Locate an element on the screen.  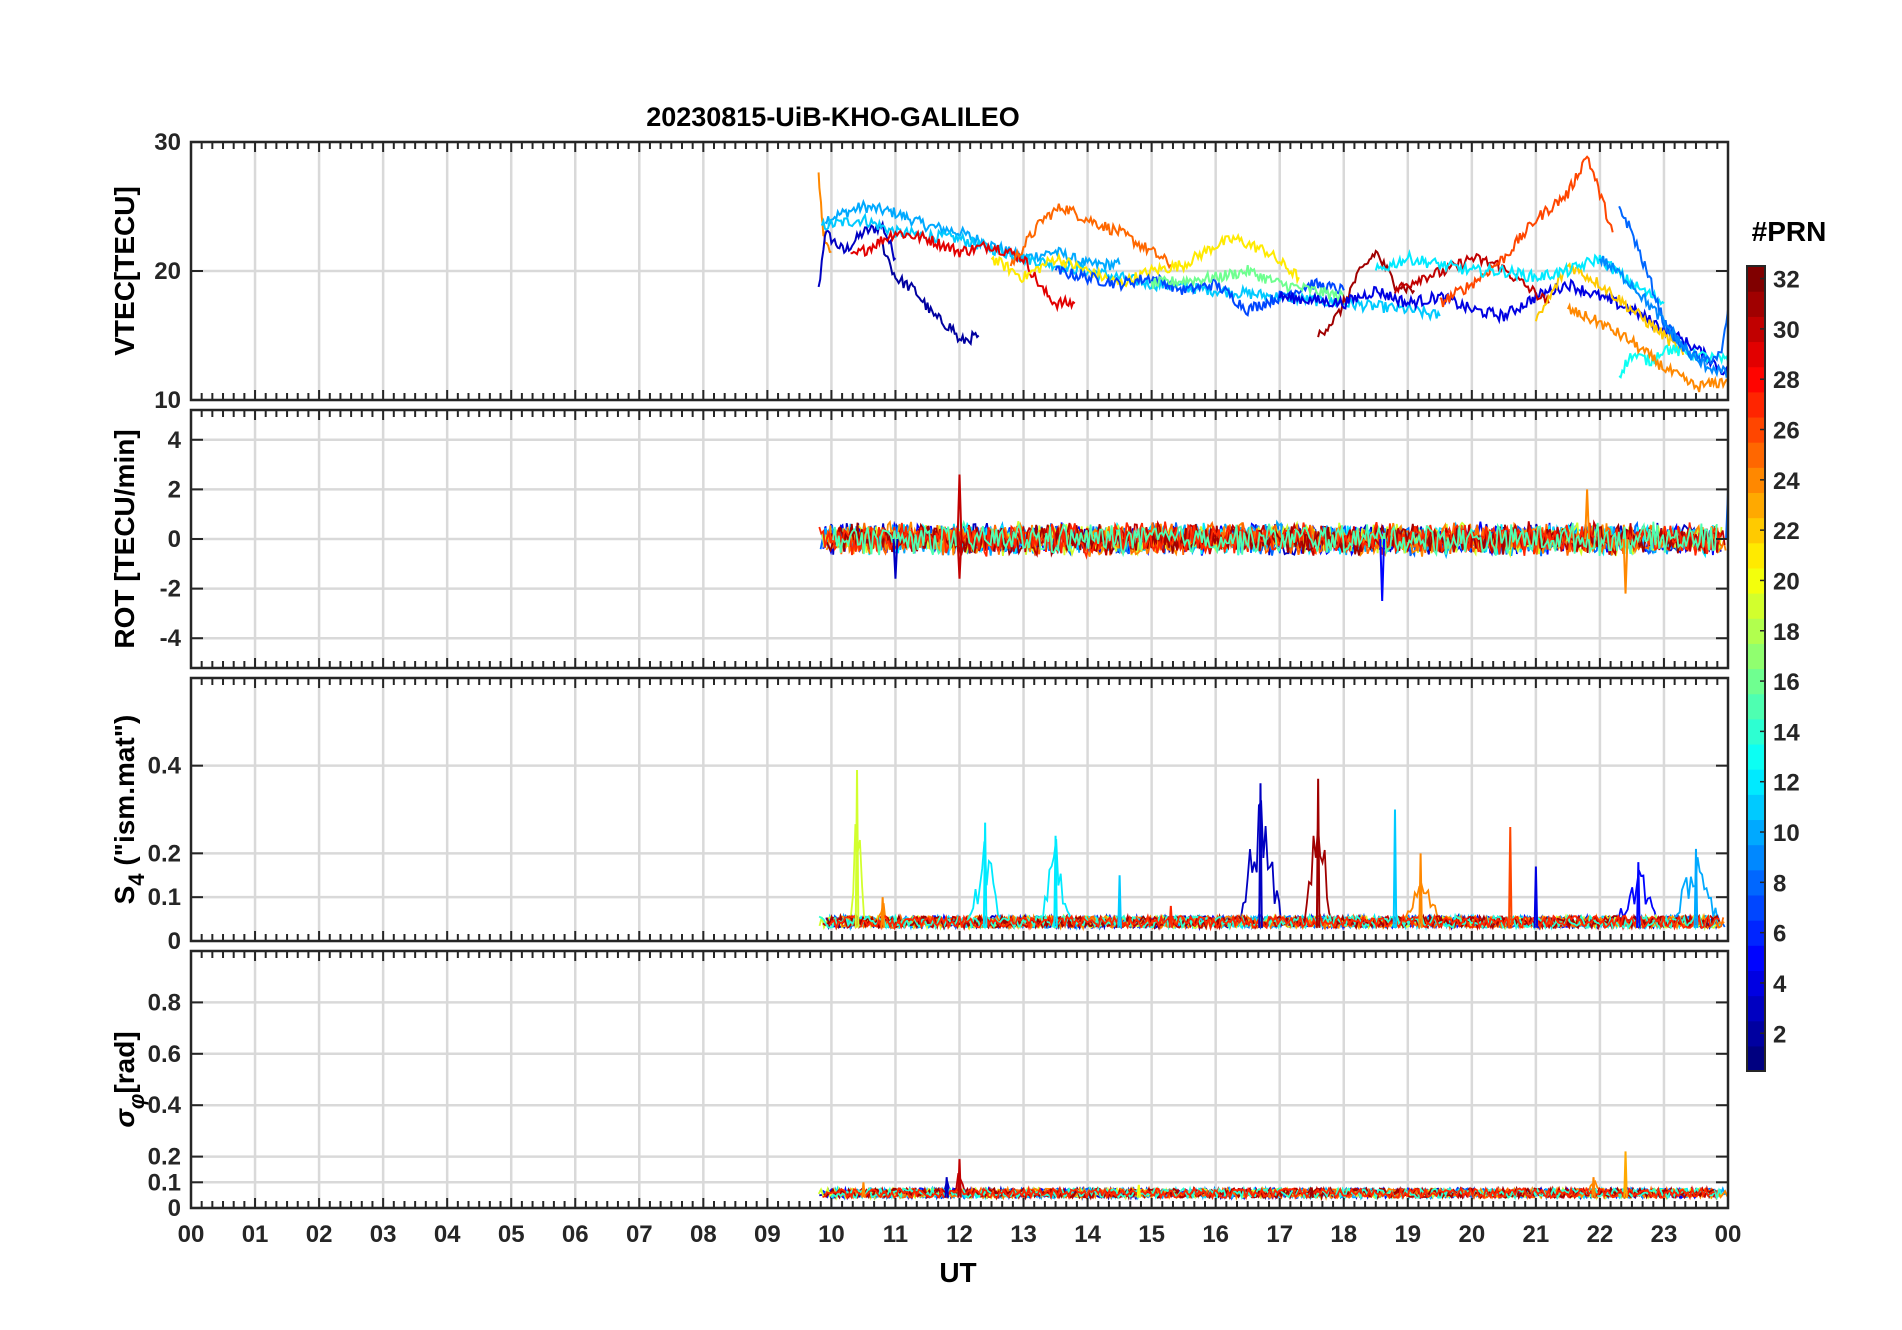
x-tick-label: 06 is located at coordinates (575, 1234).